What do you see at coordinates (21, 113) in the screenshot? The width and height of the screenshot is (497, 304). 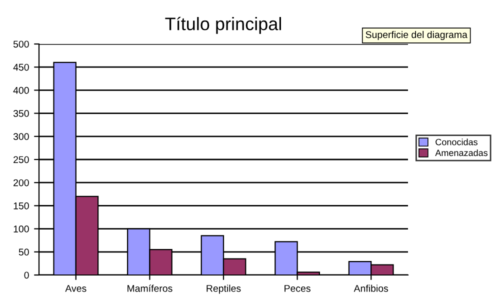 I see `y-tick-label: 350` at bounding box center [21, 113].